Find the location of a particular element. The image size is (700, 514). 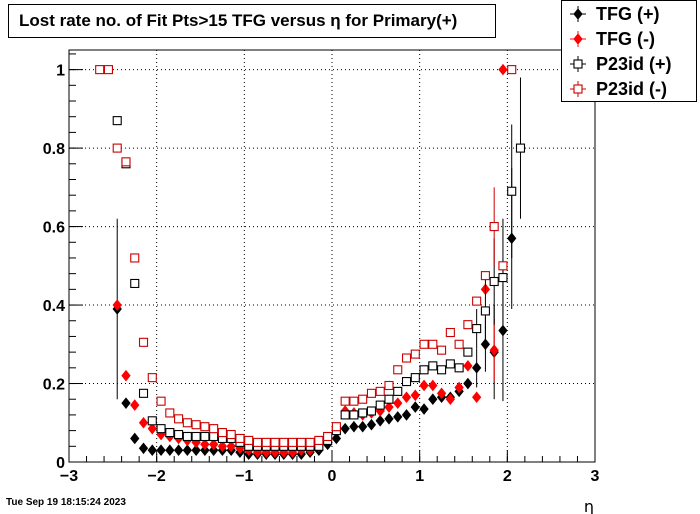

y-tick-label-3: 0.6 is located at coordinates (54, 228).